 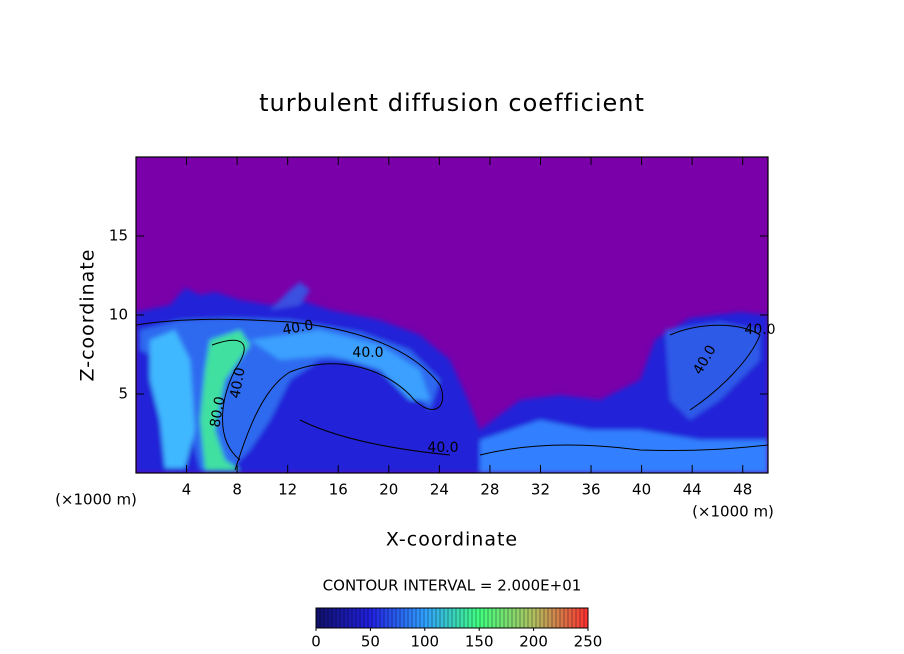 I want to click on colorbar-stripes, so click(x=452, y=618).